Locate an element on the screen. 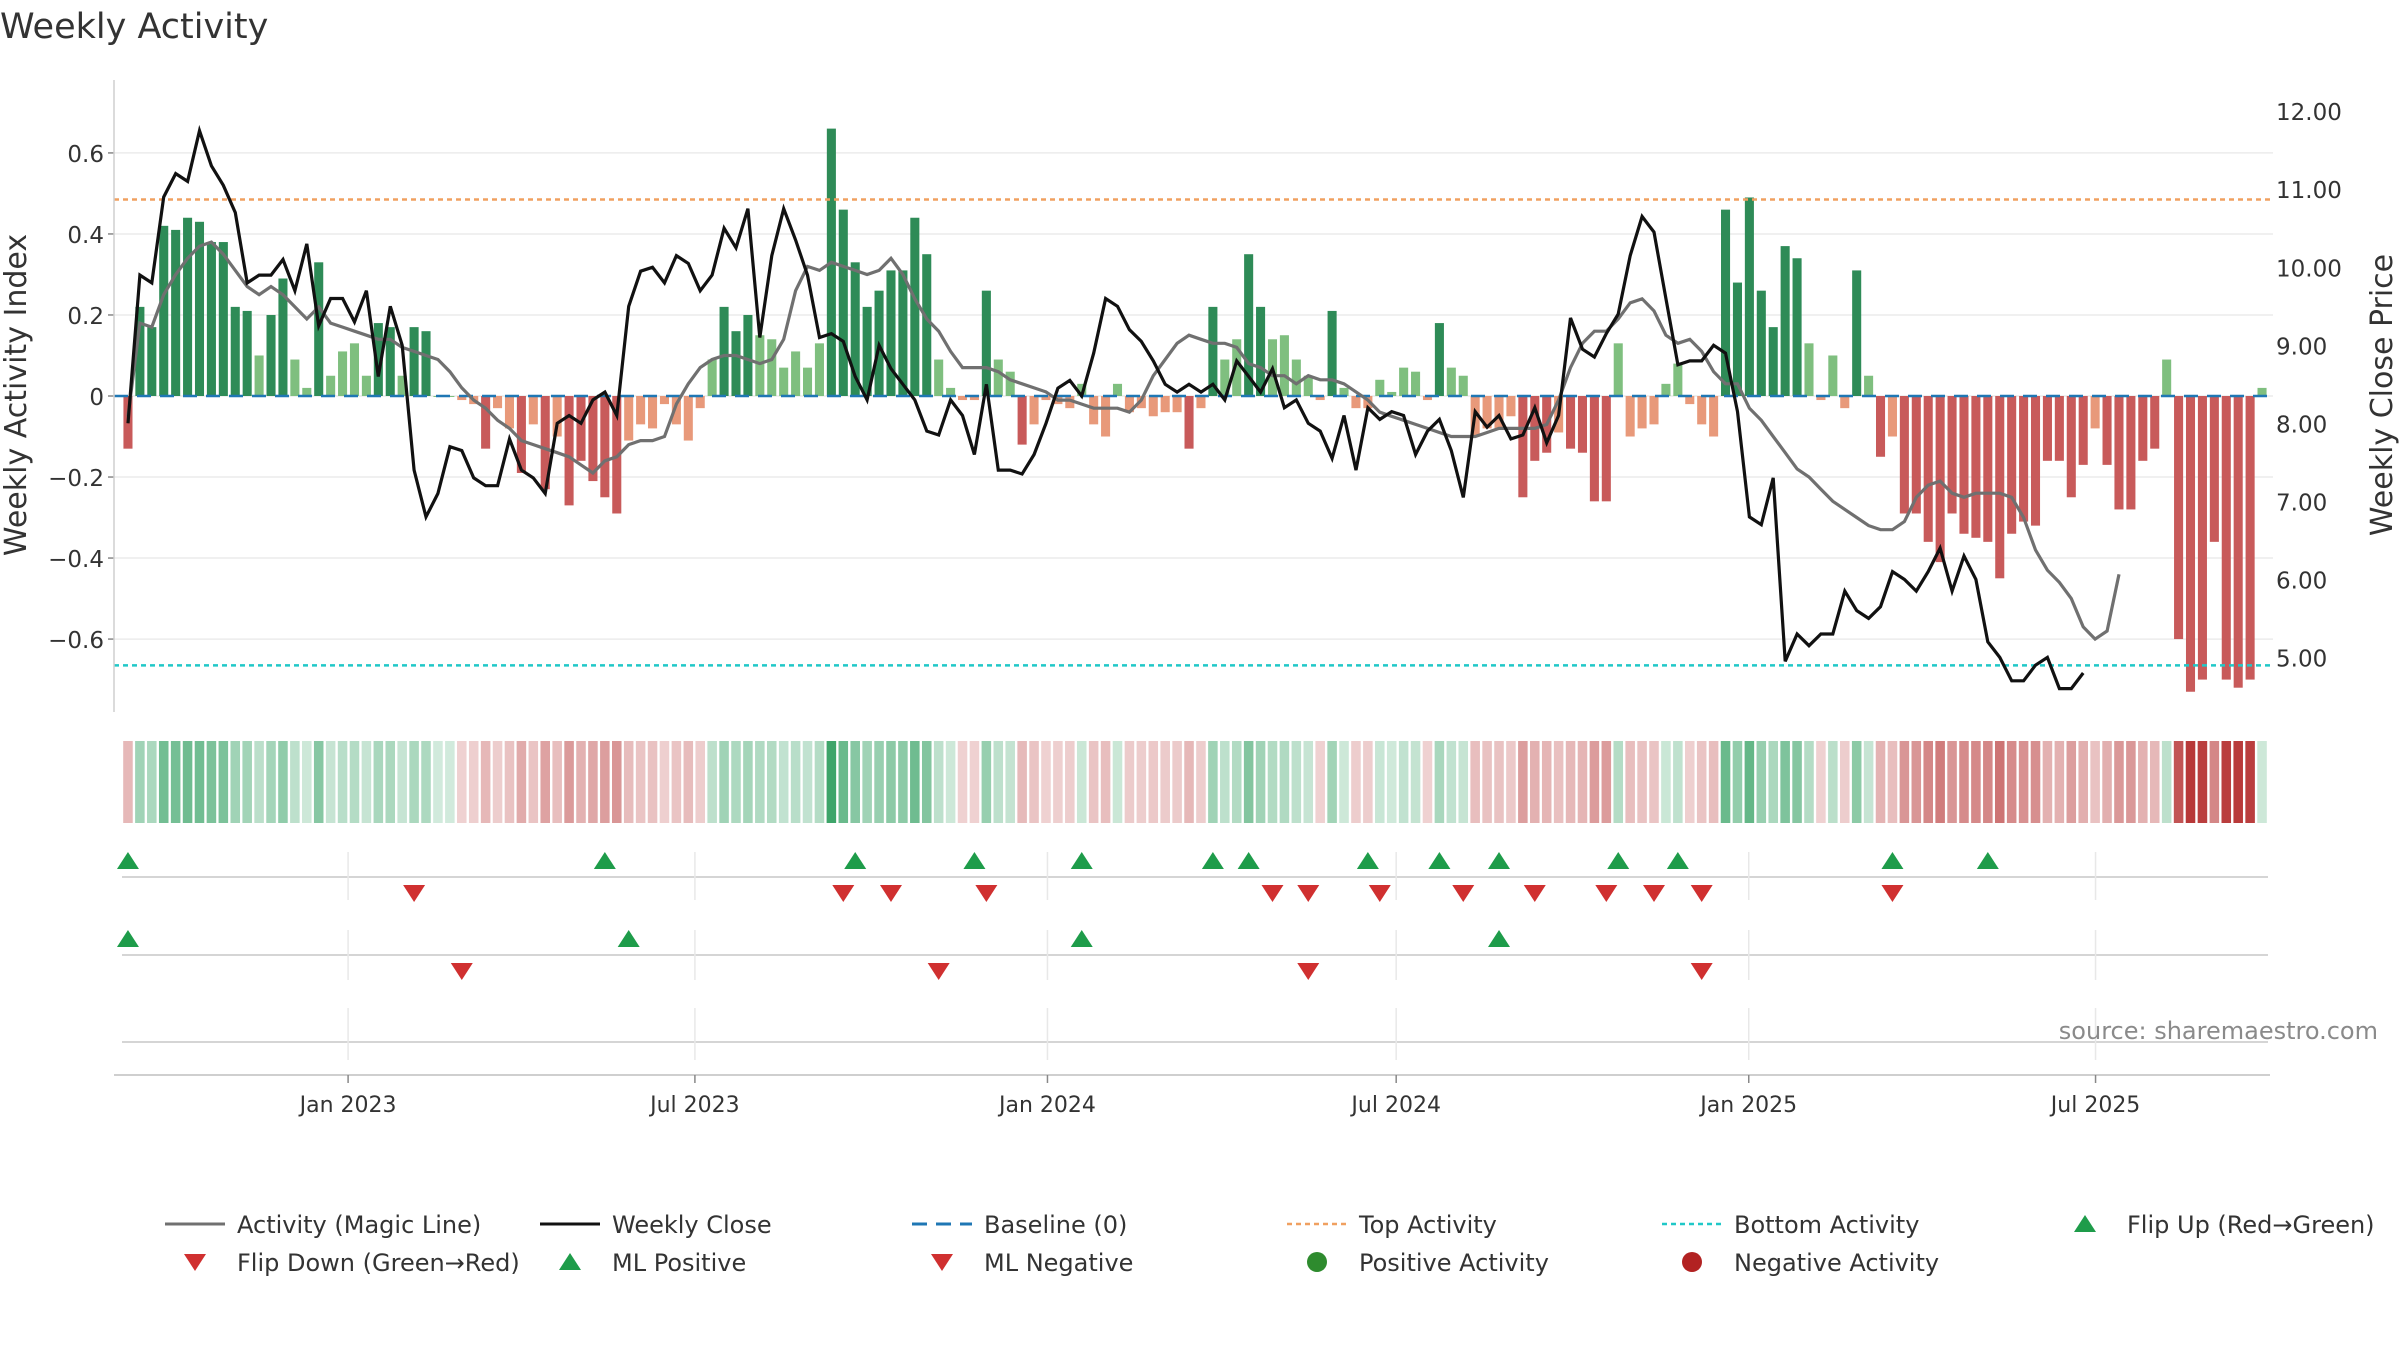 This screenshot has width=2400, height=1350. legend-label: Positive Activity is located at coordinates (1454, 1263).